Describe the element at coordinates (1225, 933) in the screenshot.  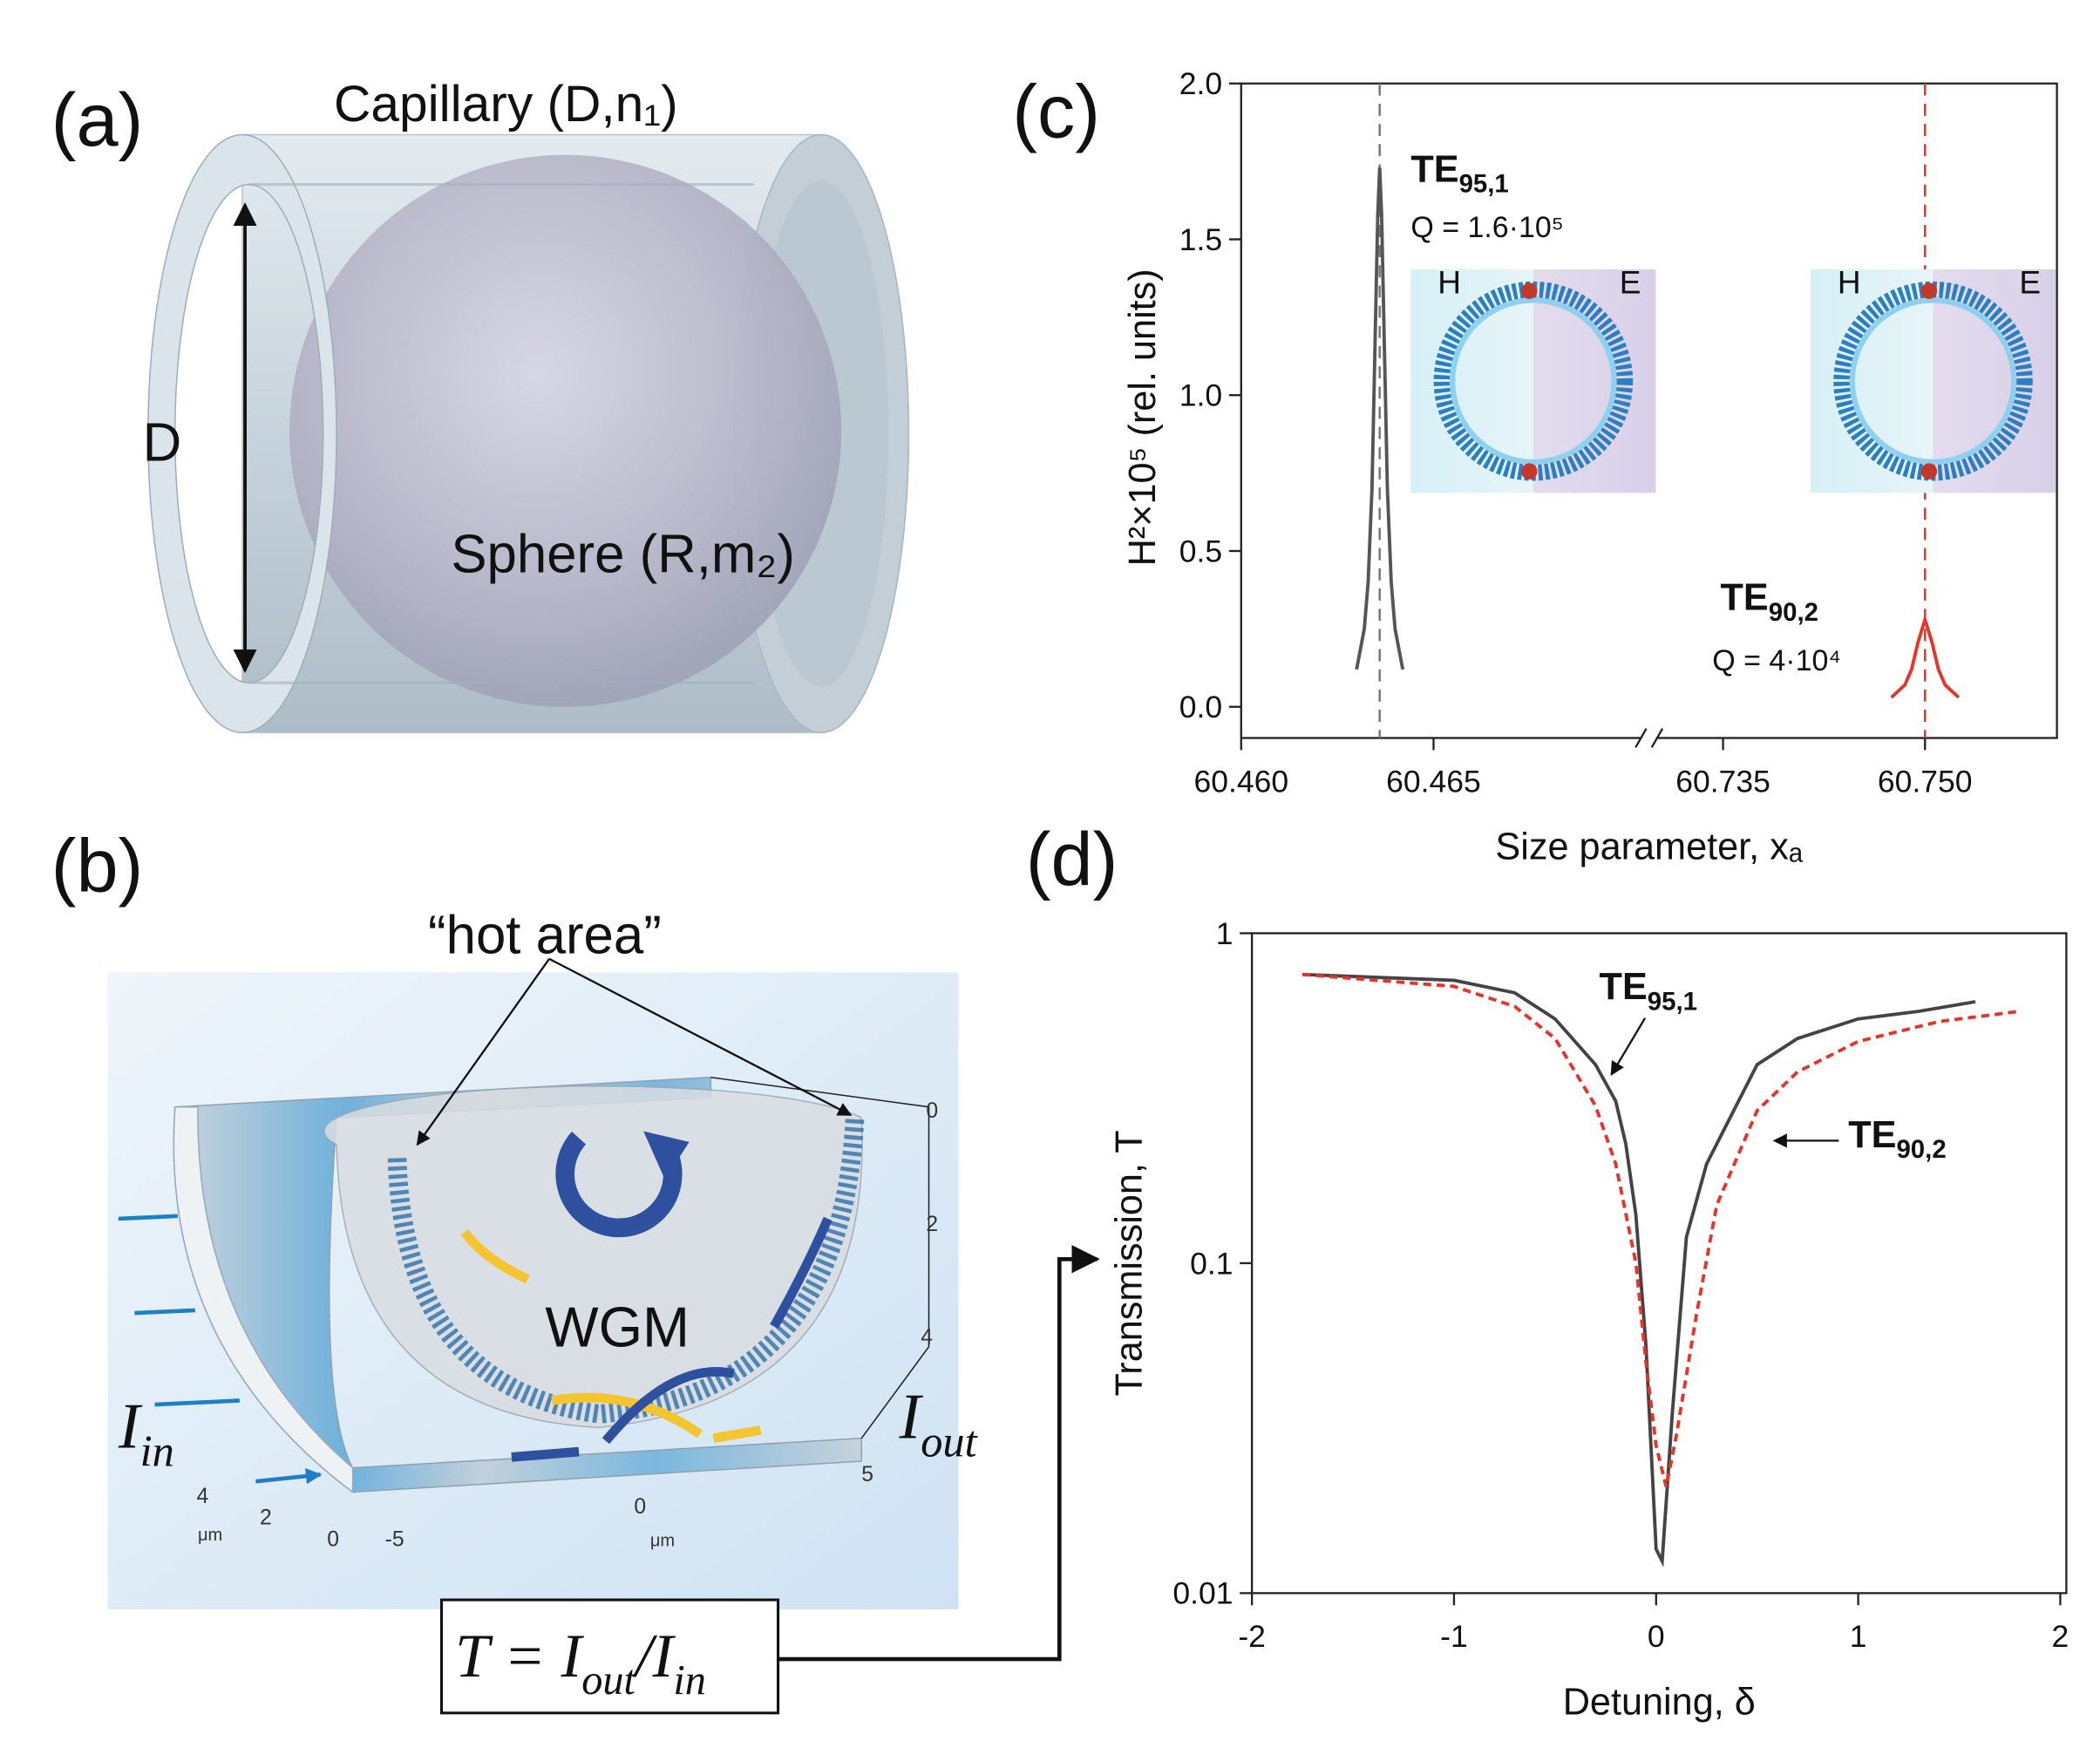
I see `y-tick-label: 1` at that location.